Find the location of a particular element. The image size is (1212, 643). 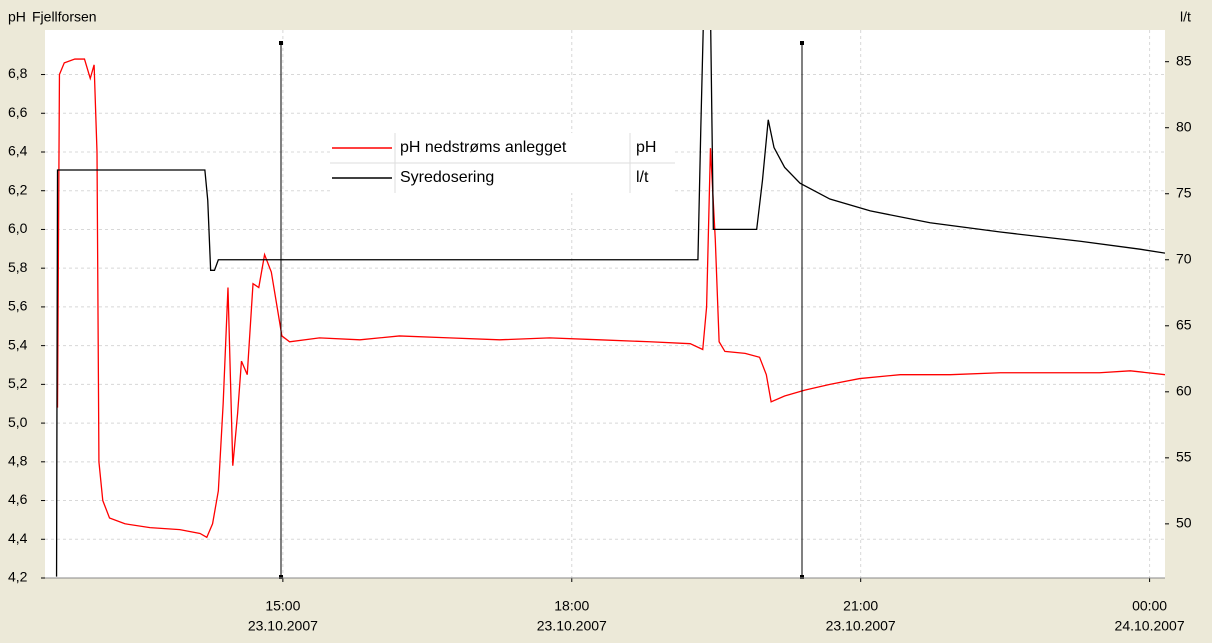

y-tick-label: 5,4 is located at coordinates (18, 344).